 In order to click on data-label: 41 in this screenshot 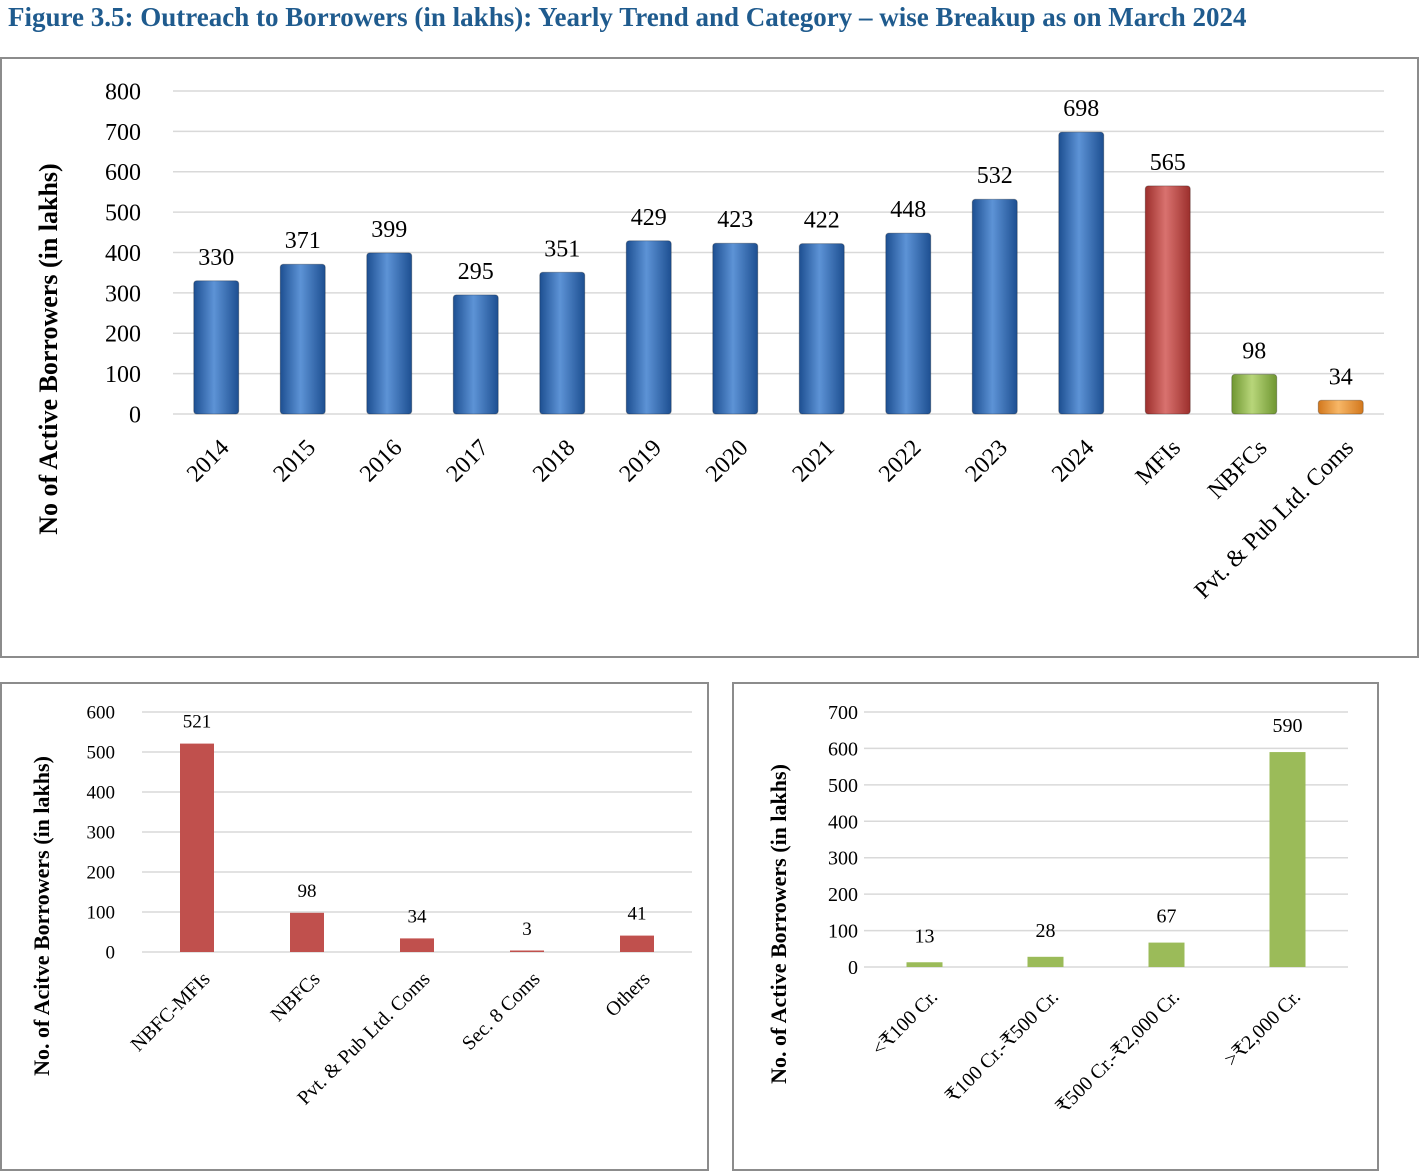, I will do `click(637, 914)`.